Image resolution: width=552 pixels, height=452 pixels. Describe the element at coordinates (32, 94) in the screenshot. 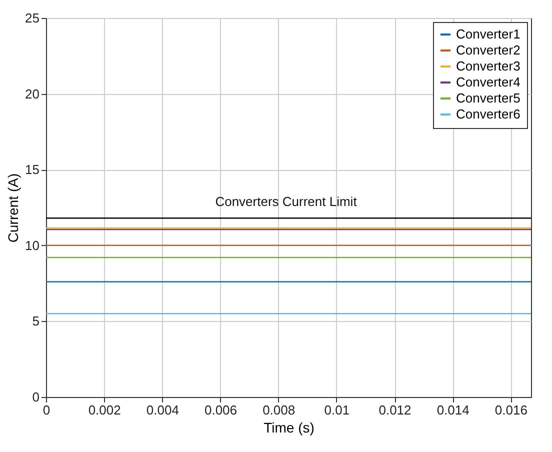

I see `y-tick-label: 20` at that location.